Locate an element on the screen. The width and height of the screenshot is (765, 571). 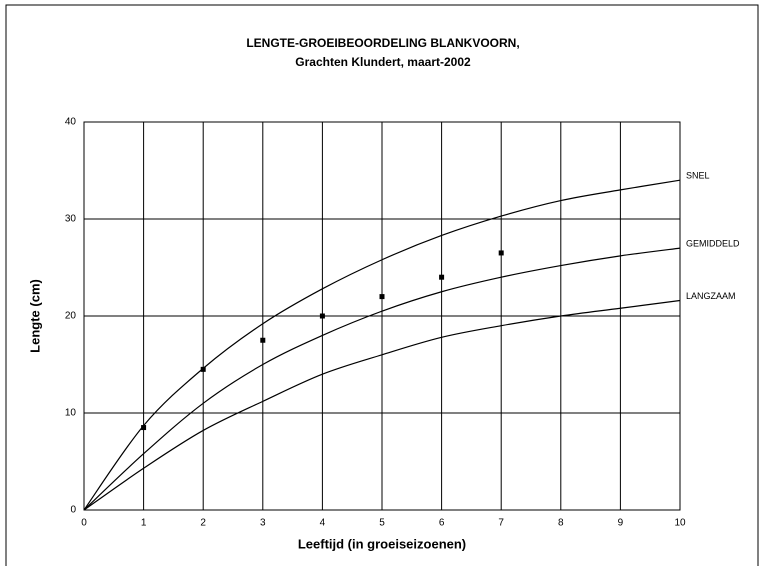
y-tick-label: 20 is located at coordinates (71, 316).